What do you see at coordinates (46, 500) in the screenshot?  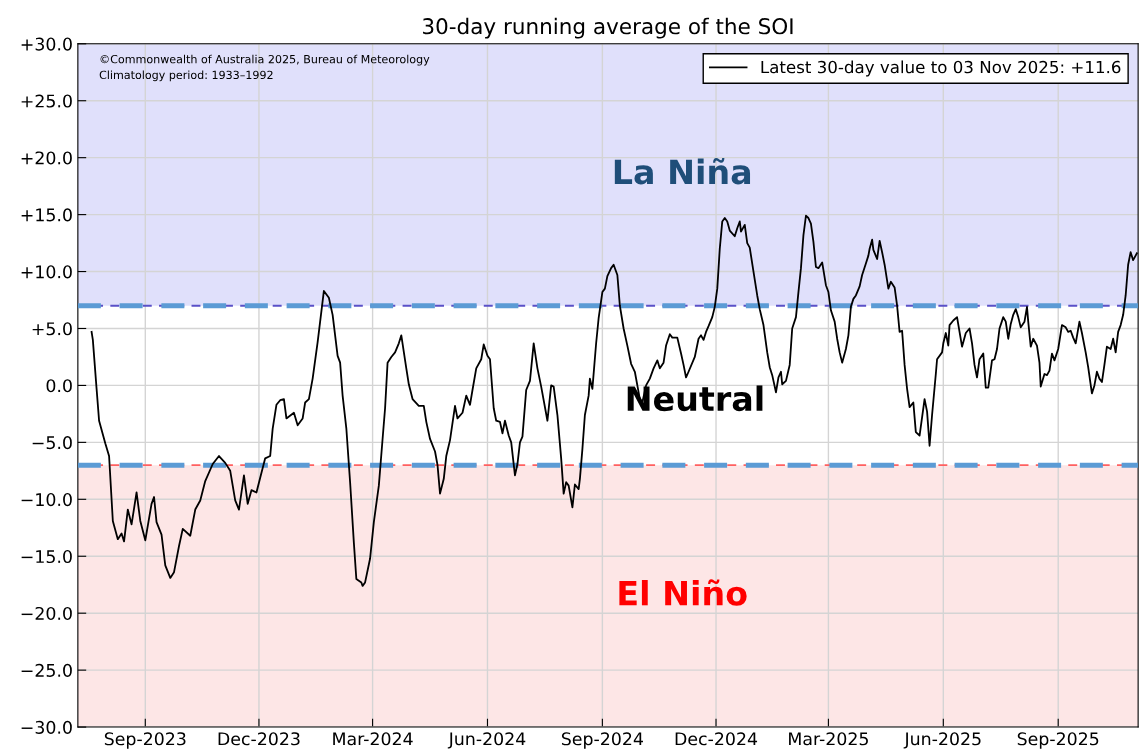 I see `y-tick-label: −10.0` at bounding box center [46, 500].